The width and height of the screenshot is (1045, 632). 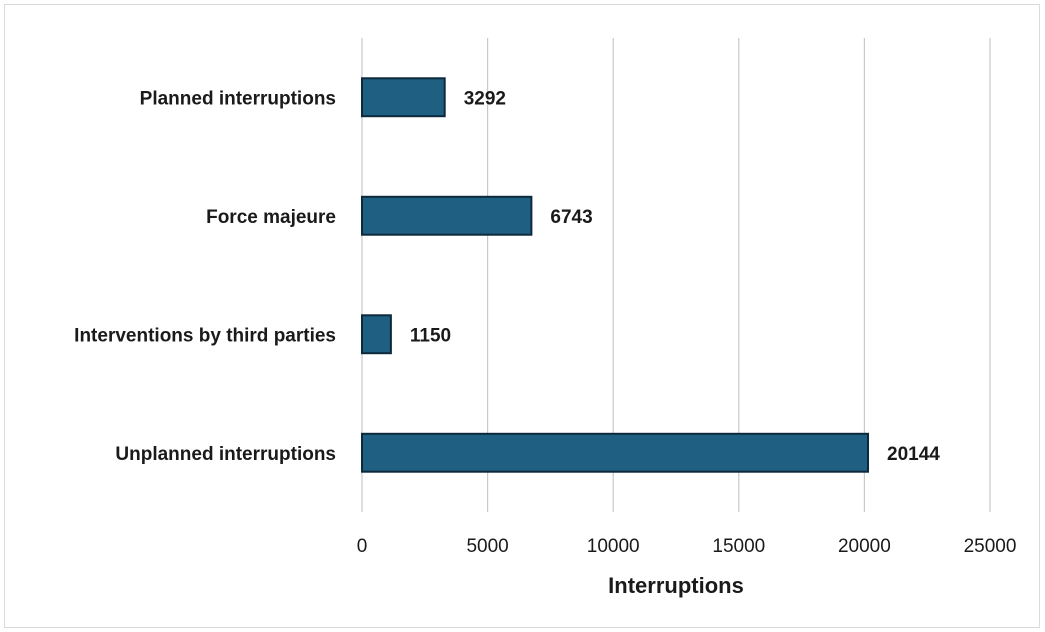 What do you see at coordinates (205, 335) in the screenshot?
I see `category-label: Interventions by third parties` at bounding box center [205, 335].